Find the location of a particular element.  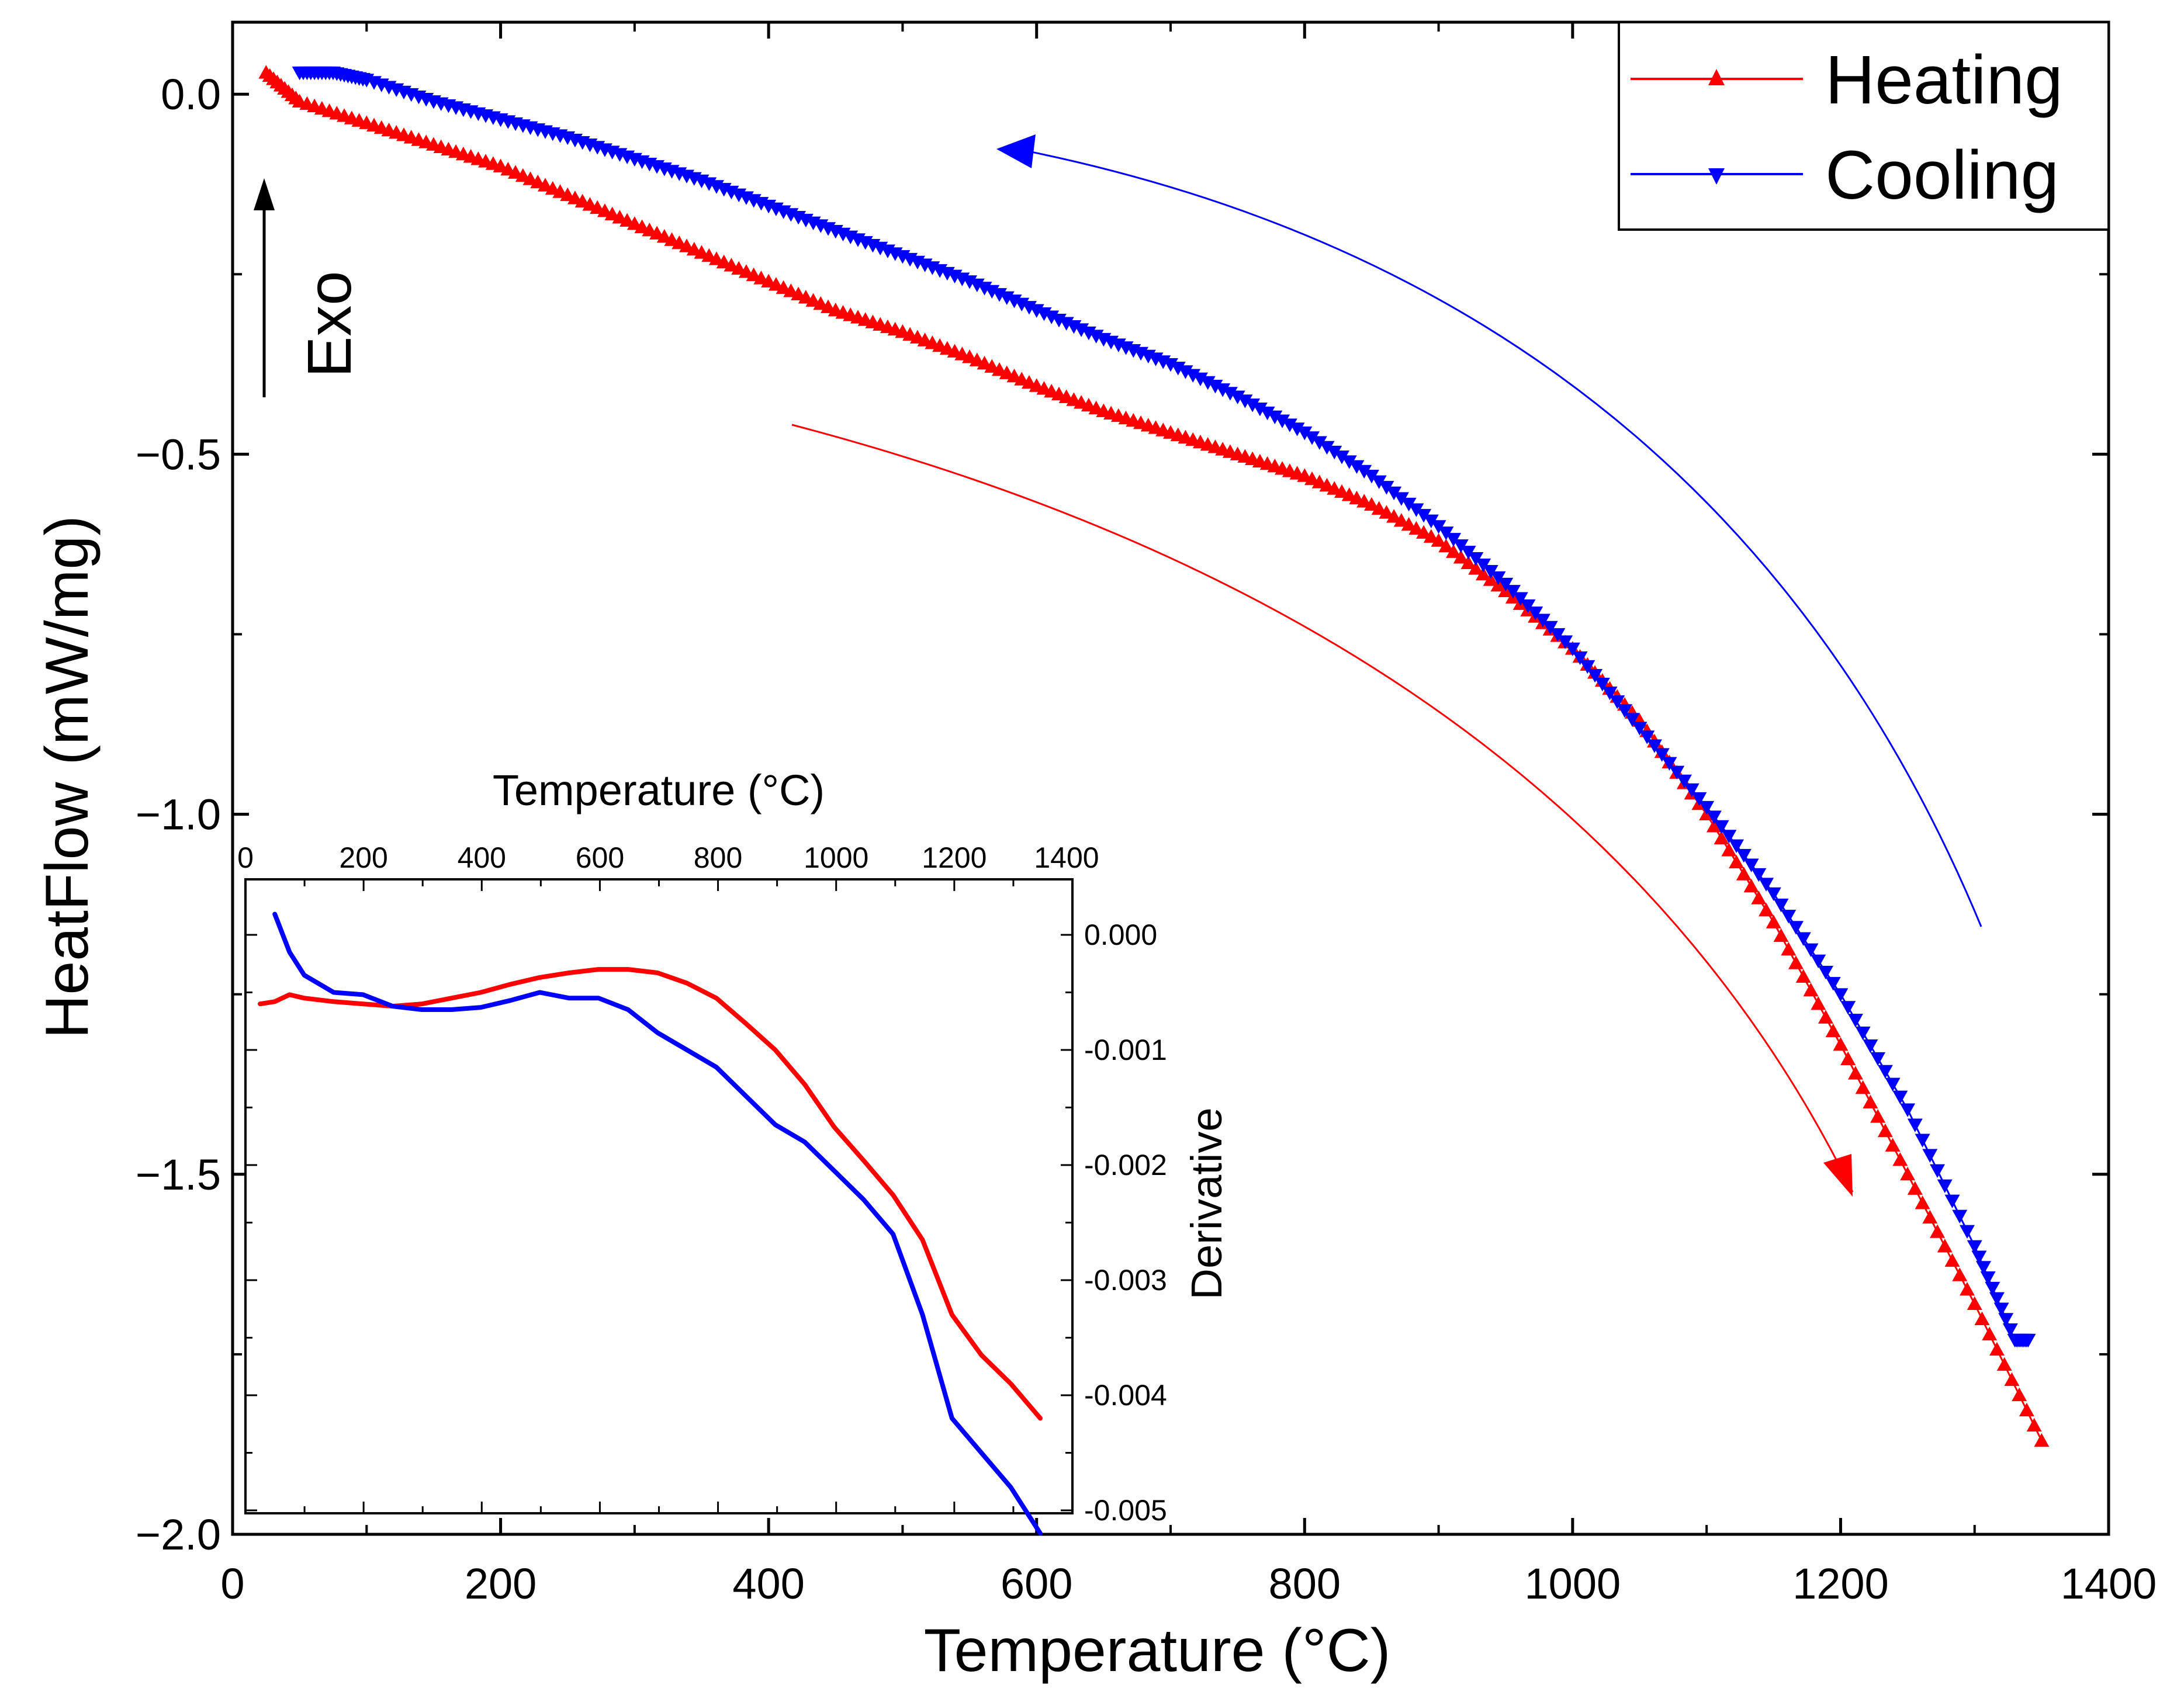

heating-direction-arrowhead-icon is located at coordinates (1838, 1175).